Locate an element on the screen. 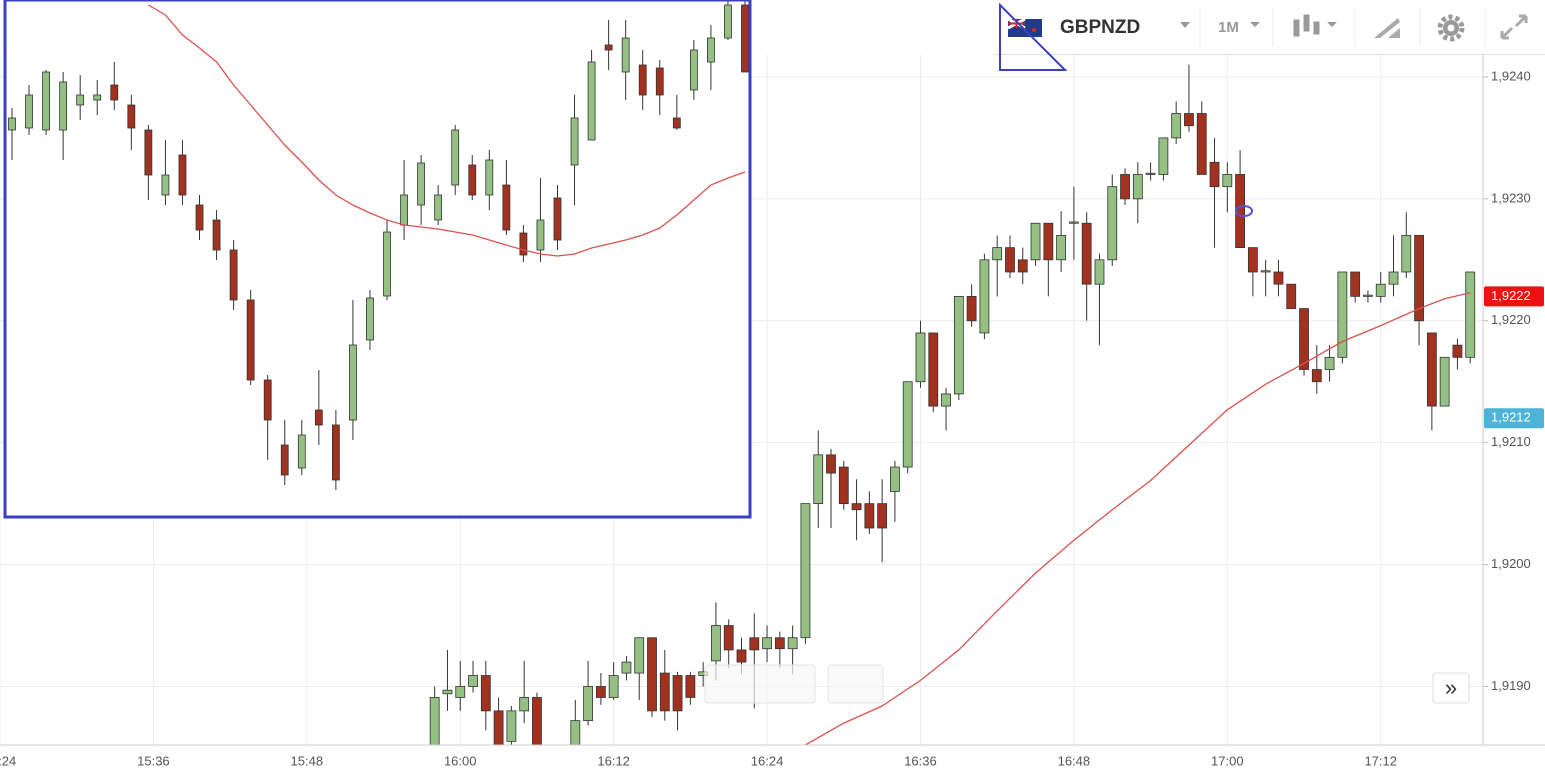  gear-hole is located at coordinates (1451, 28).